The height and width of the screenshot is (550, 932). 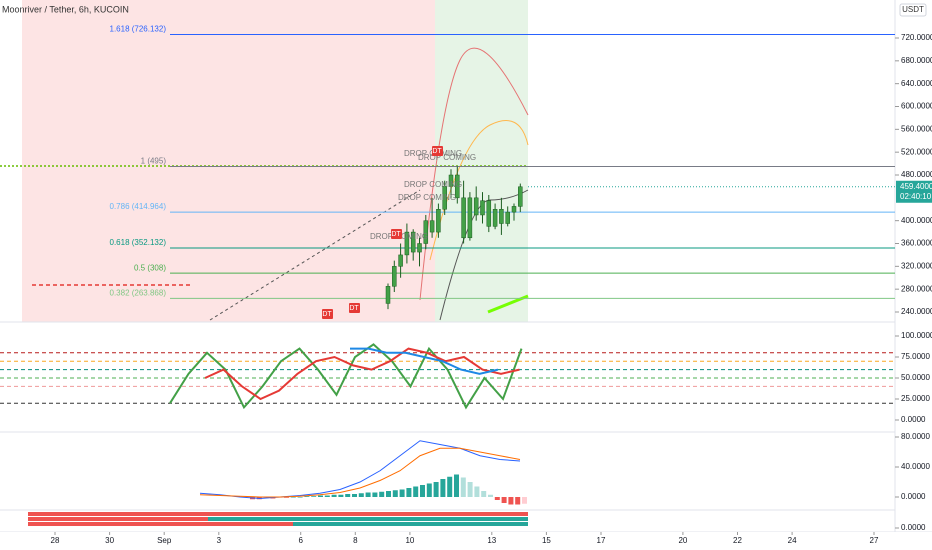 I want to click on price-tag-label: 459.4000, so click(x=916, y=186).